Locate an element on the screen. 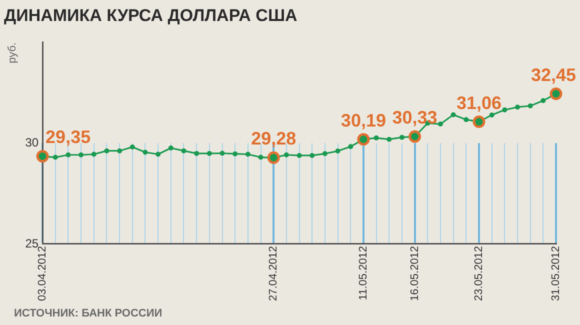  x-tick-label: 31.05.2012 is located at coordinates (556, 274).